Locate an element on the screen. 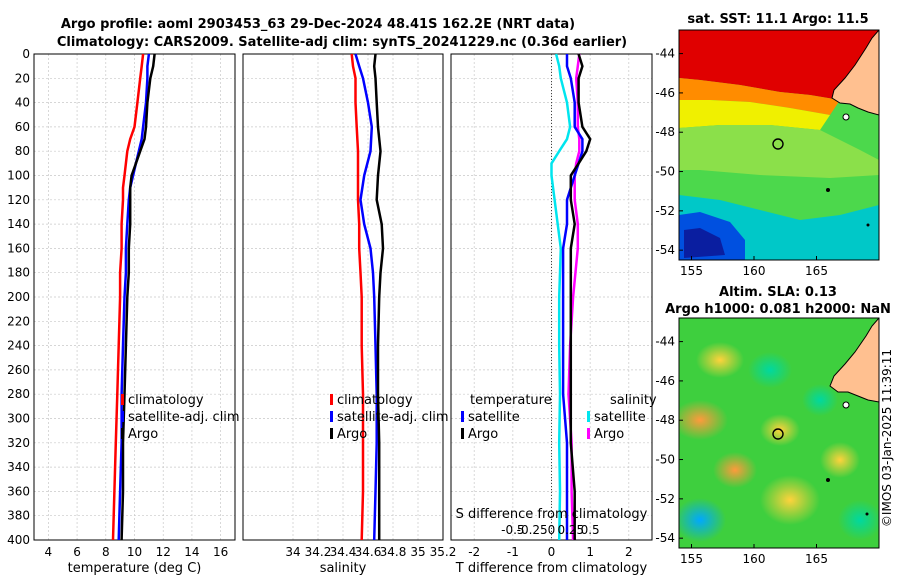 The width and height of the screenshot is (900, 580). x-axis-label: temperature (deg C) is located at coordinates (135, 568).